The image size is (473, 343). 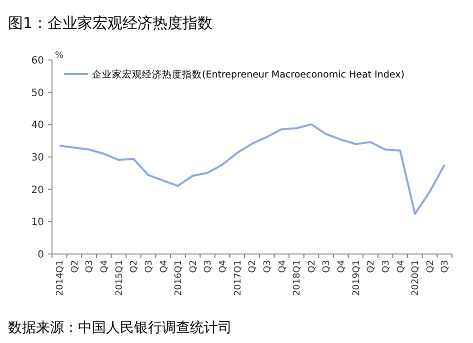 What do you see at coordinates (37, 222) in the screenshot?
I see `y-tick-label: 10` at bounding box center [37, 222].